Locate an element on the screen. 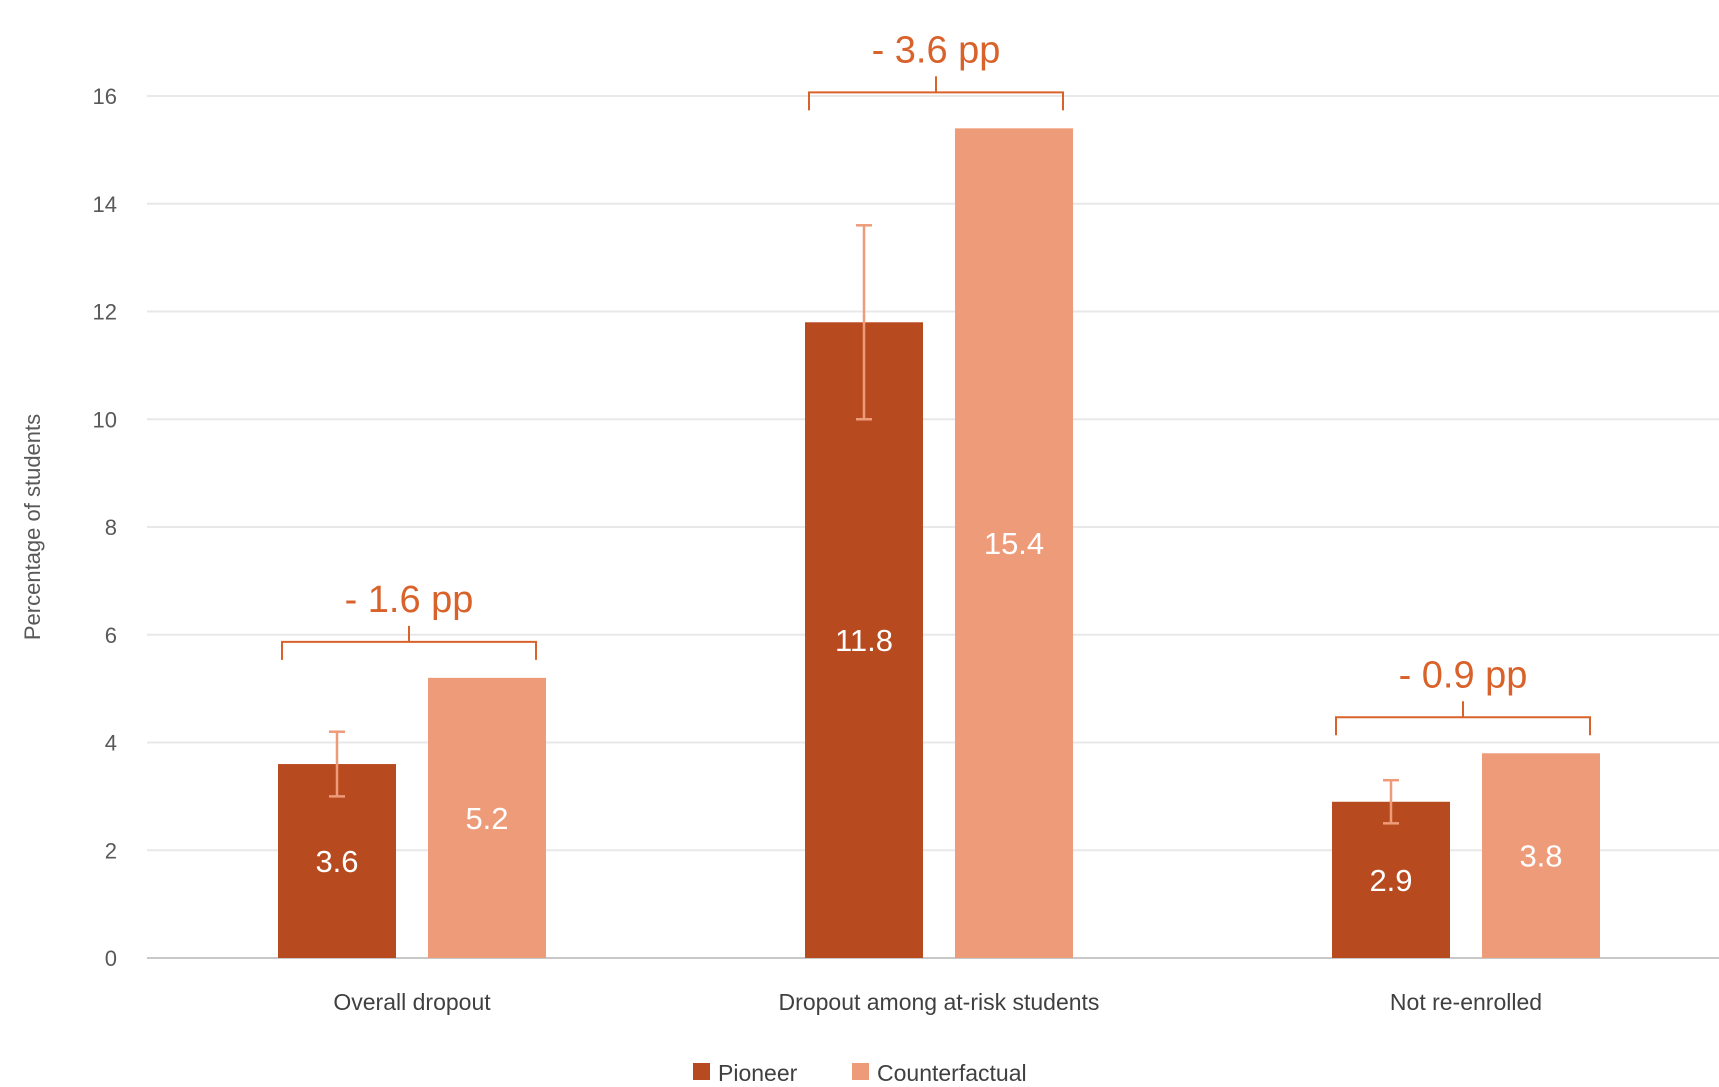 The height and width of the screenshot is (1087, 1719). category-label: Not re-enrolled is located at coordinates (1466, 1002).